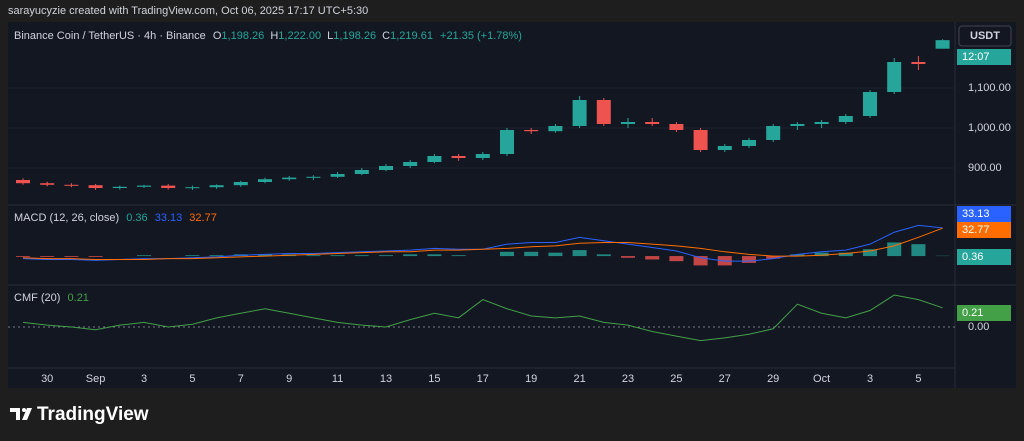 This screenshot has width=1024, height=441. Describe the element at coordinates (481, 36) in the screenshot. I see `change: +21.35 (+1.78%)` at that location.